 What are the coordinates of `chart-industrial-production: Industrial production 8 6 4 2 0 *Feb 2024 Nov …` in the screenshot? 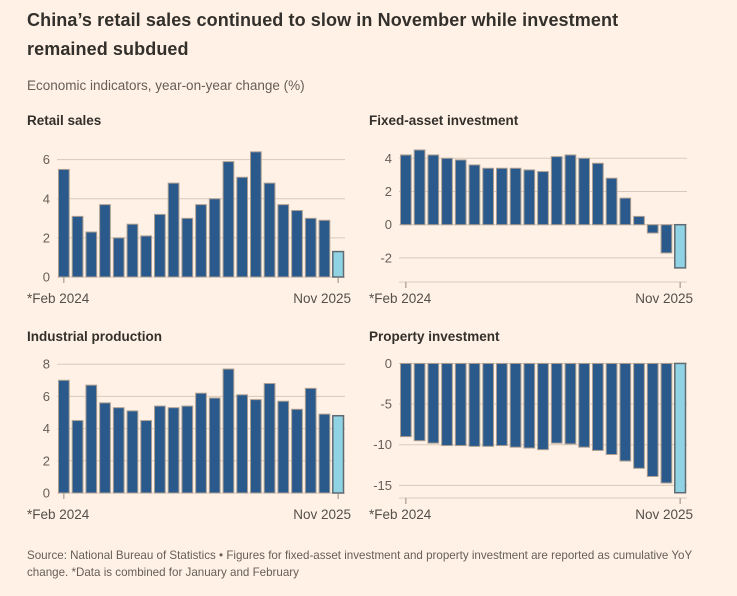 It's located at (189, 427).